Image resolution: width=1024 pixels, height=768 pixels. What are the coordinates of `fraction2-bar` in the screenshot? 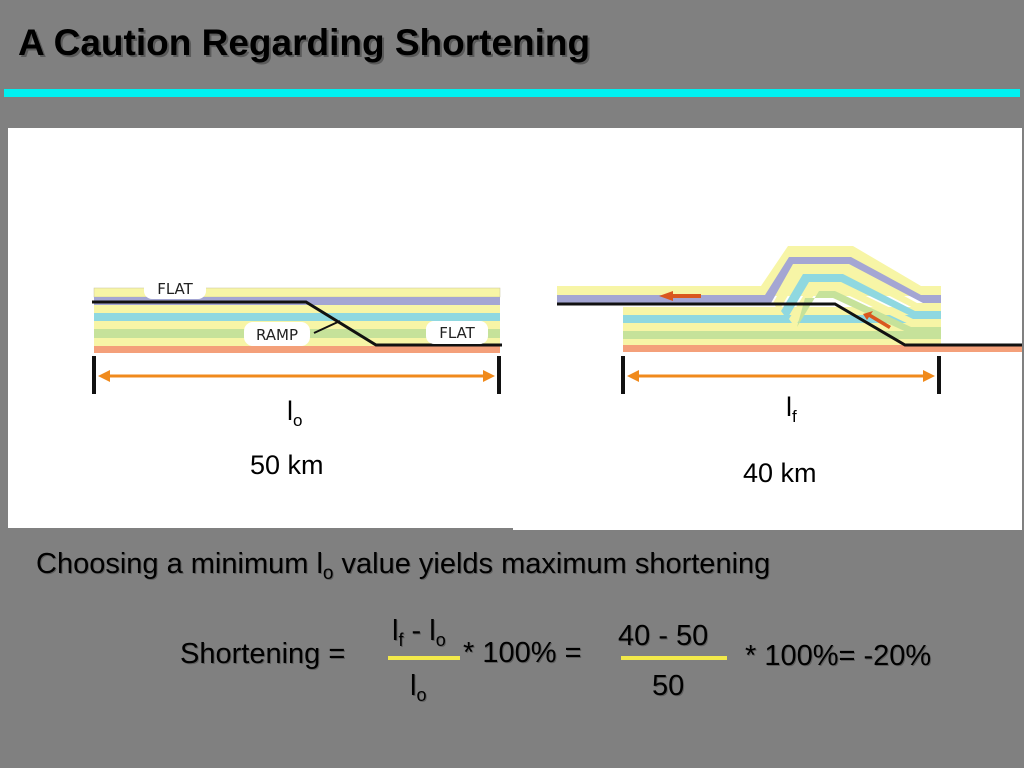 It's located at (674, 658).